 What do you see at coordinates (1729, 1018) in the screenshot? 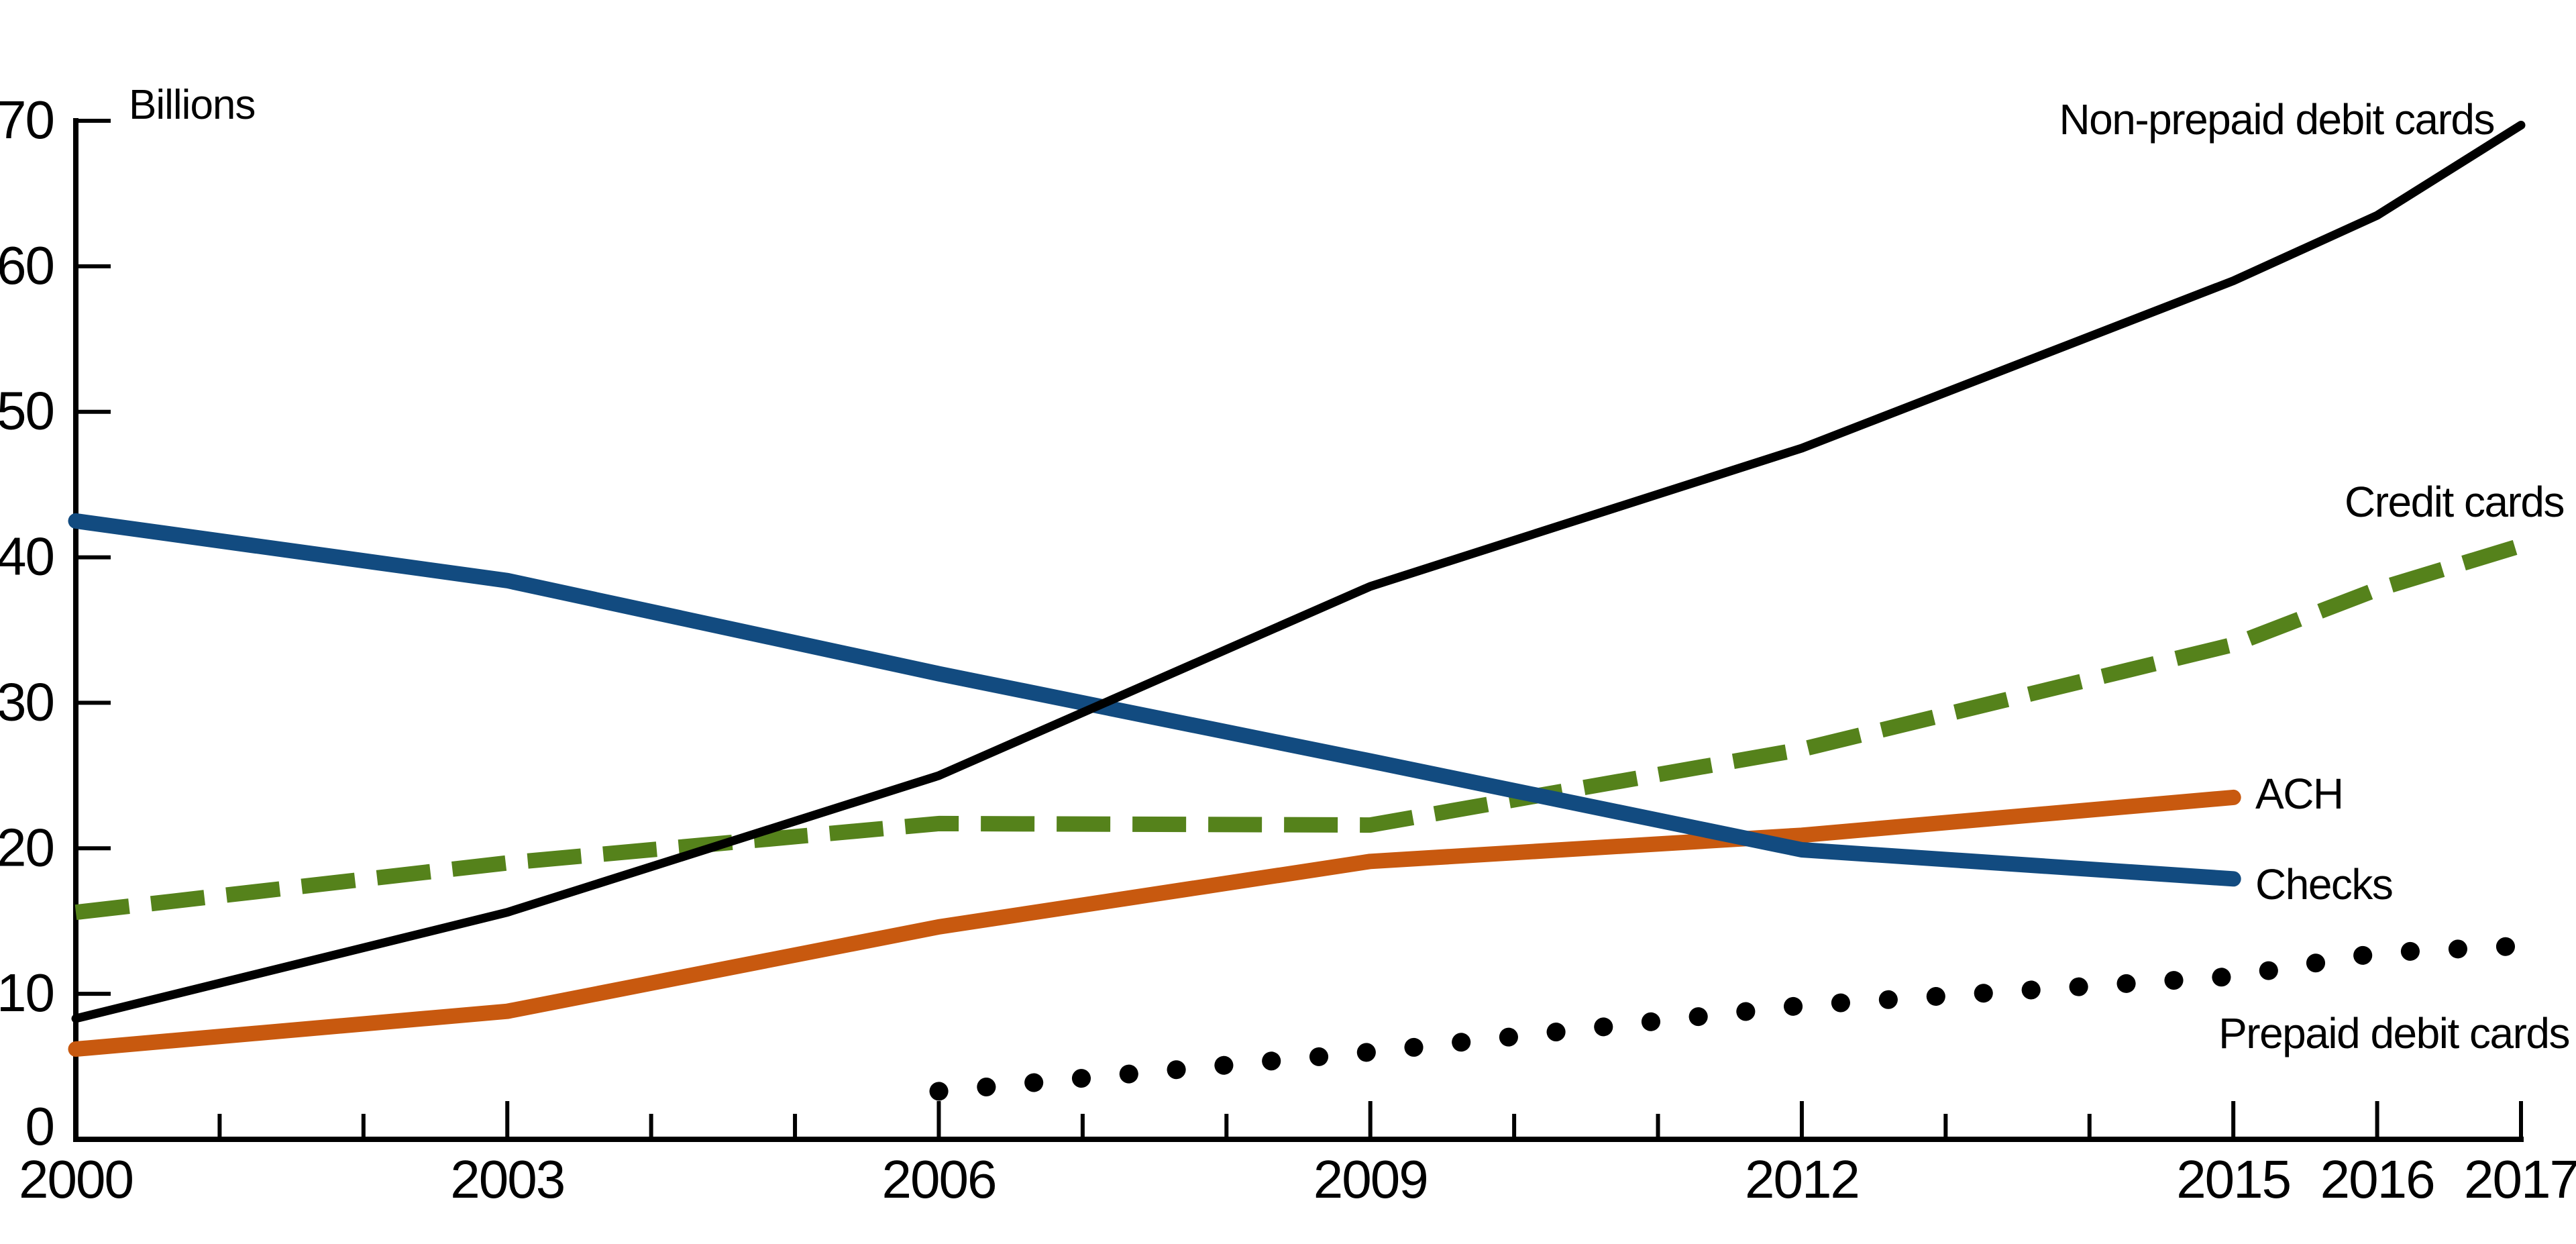
I see `prepaid-line` at bounding box center [1729, 1018].